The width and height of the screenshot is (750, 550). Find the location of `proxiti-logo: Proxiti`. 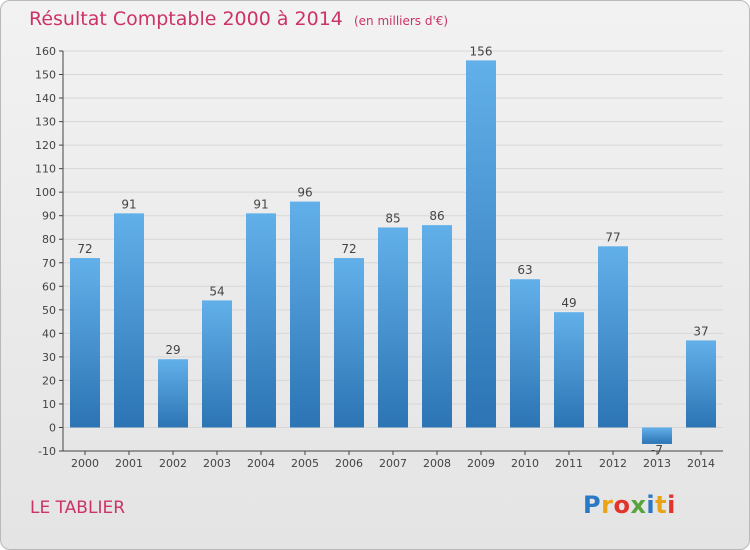

proxiti-logo: Proxiti is located at coordinates (629, 505).